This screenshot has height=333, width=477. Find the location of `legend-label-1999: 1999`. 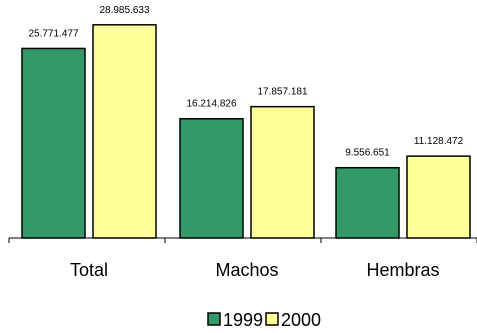

legend-label-1999: 1999 is located at coordinates (243, 320).